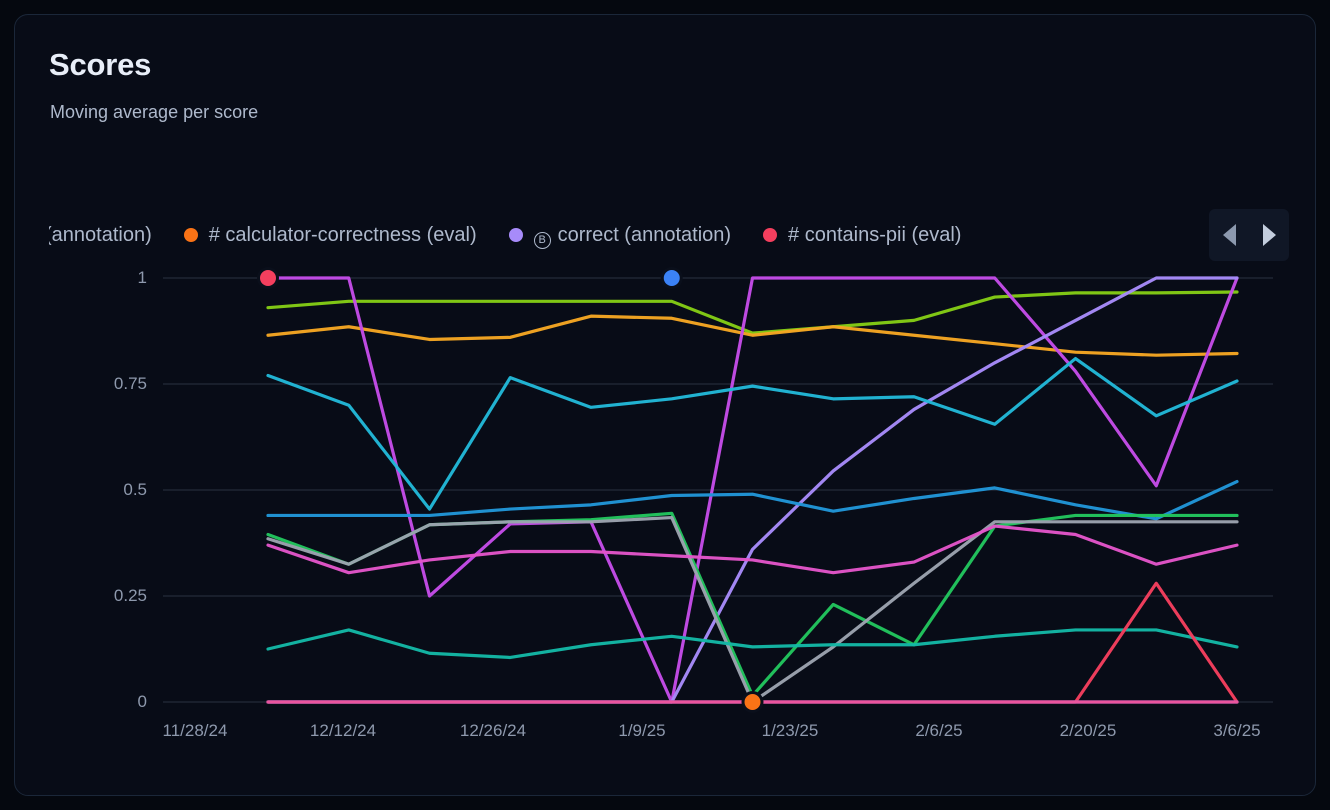 Image resolution: width=1330 pixels, height=810 pixels. What do you see at coordinates (493, 730) in the screenshot?
I see `x-axis-tick-label: 12/26/24` at bounding box center [493, 730].